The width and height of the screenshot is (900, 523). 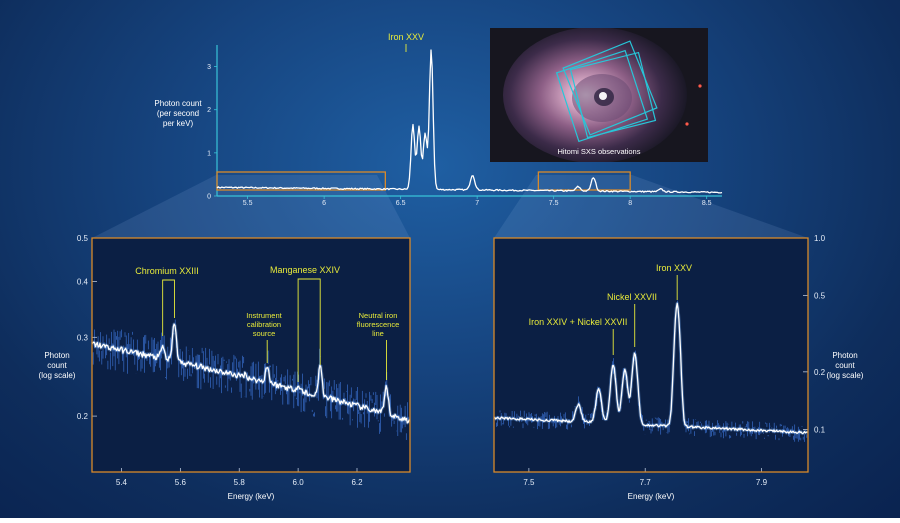 What do you see at coordinates (299, 482) in the screenshot?
I see `x-tick-label: 6.0` at bounding box center [299, 482].